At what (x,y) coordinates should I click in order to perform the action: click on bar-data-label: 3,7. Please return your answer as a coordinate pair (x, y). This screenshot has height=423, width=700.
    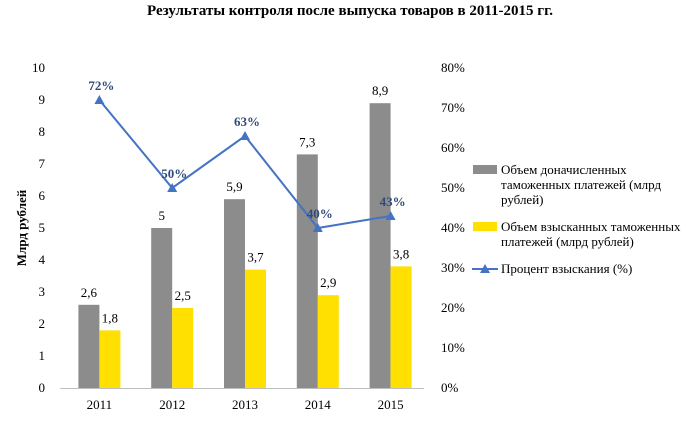
    Looking at the image, I should click on (255, 257).